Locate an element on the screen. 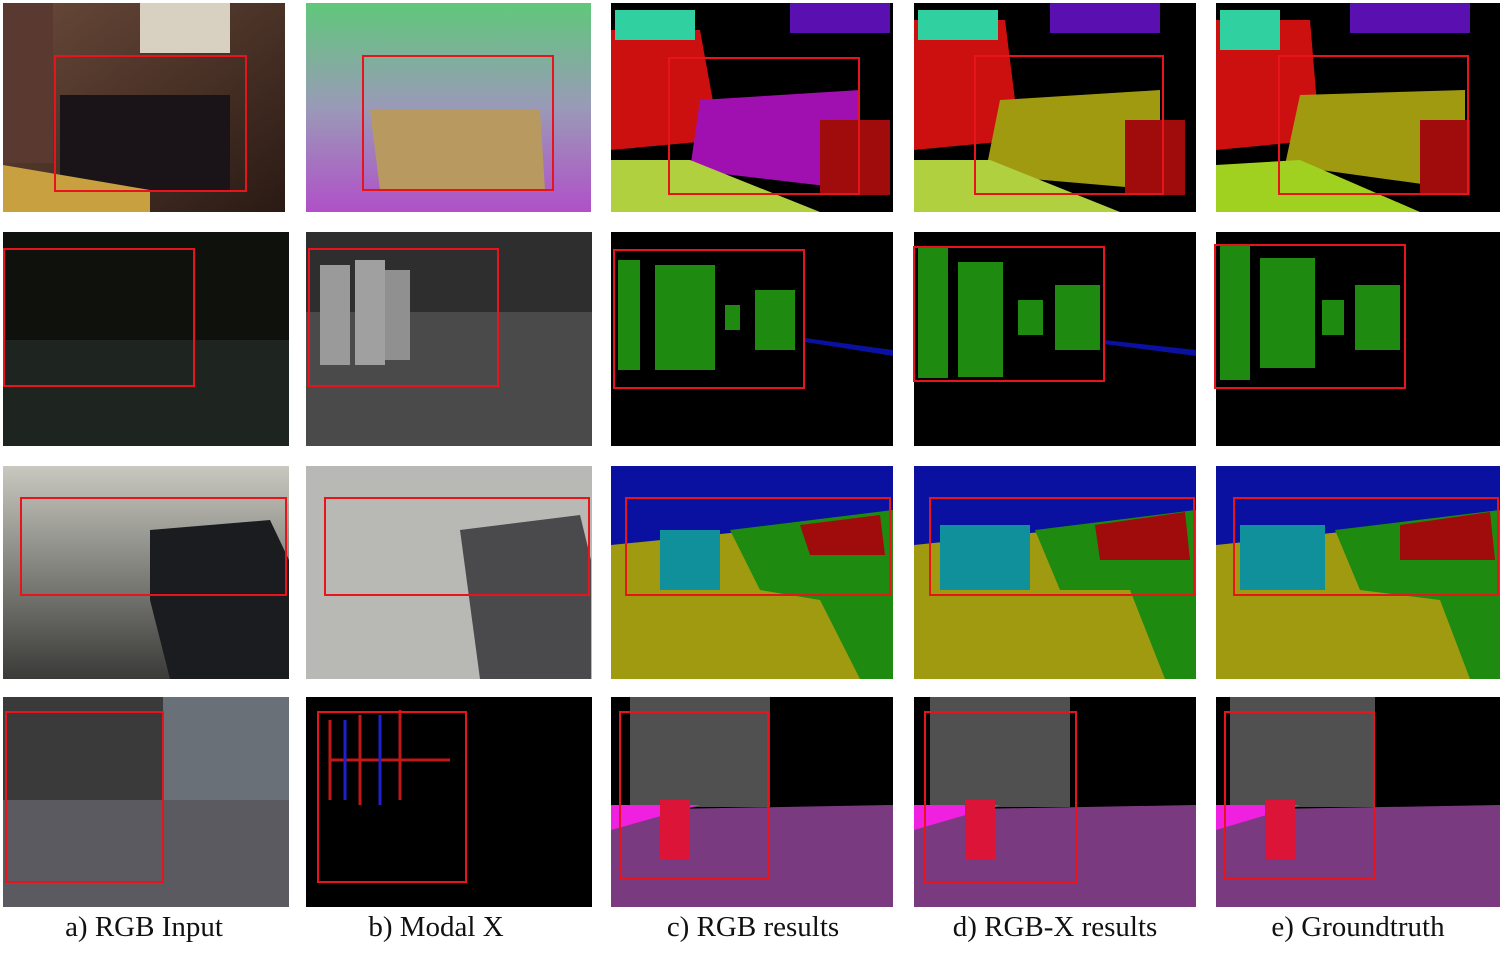  caption: e) Groundtruth is located at coordinates (1358, 927).